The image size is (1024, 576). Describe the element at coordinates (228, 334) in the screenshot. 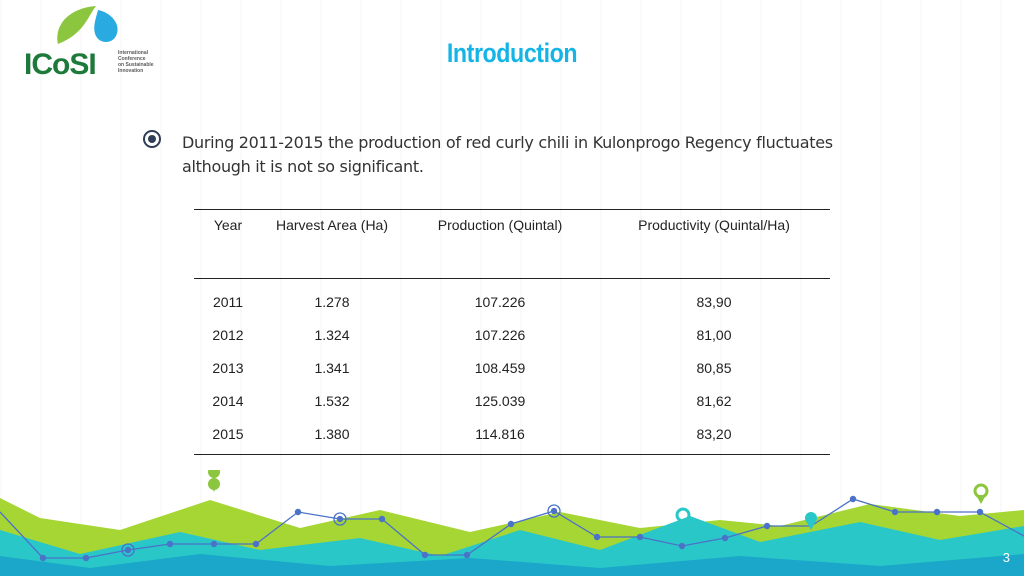

I see `cell-year: 2012` at that location.